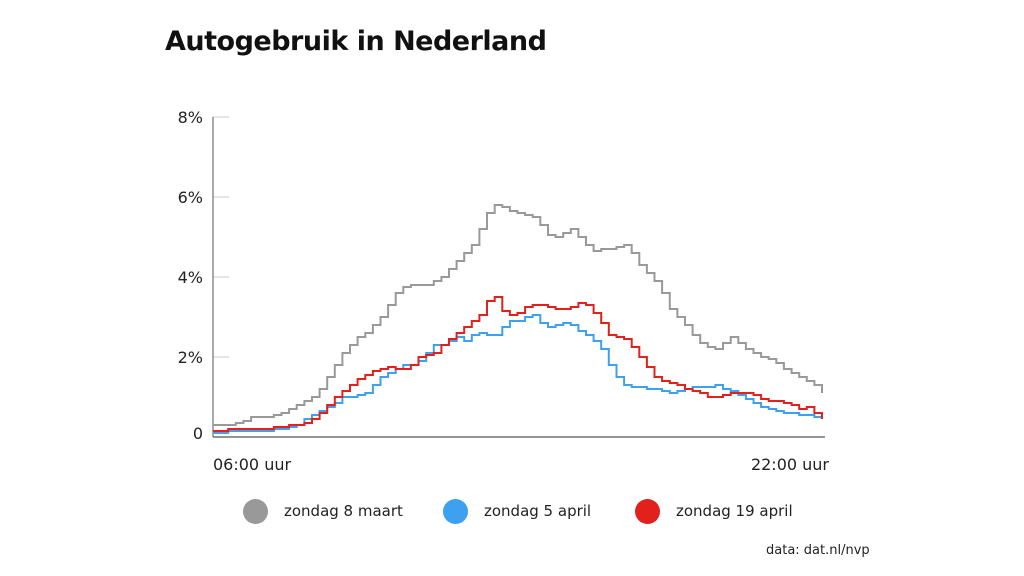 The image size is (1024, 576). I want to click on y-axis-tick-labels: 0 2% 4% 6% 8%, so click(190, 275).